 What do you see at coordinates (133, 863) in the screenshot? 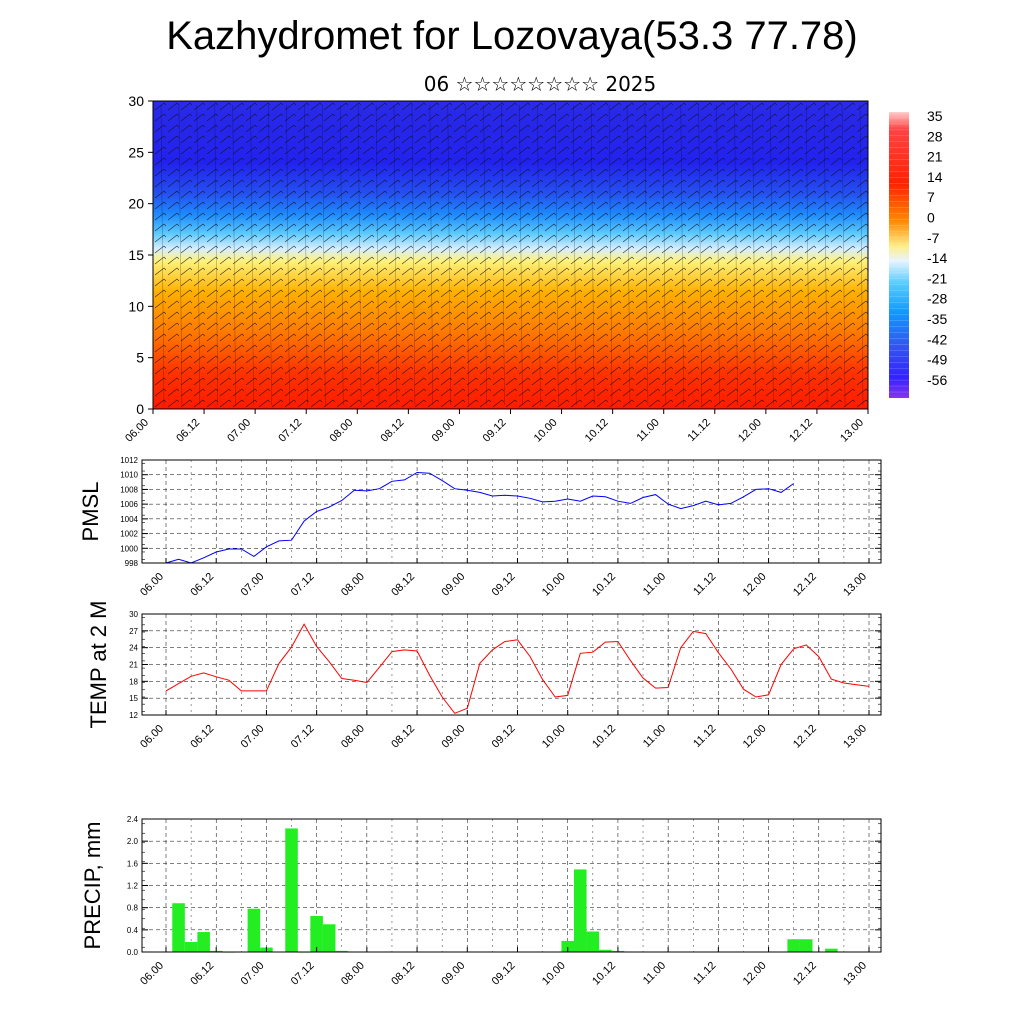
I see `y-tick-label: 1.6` at bounding box center [133, 863].